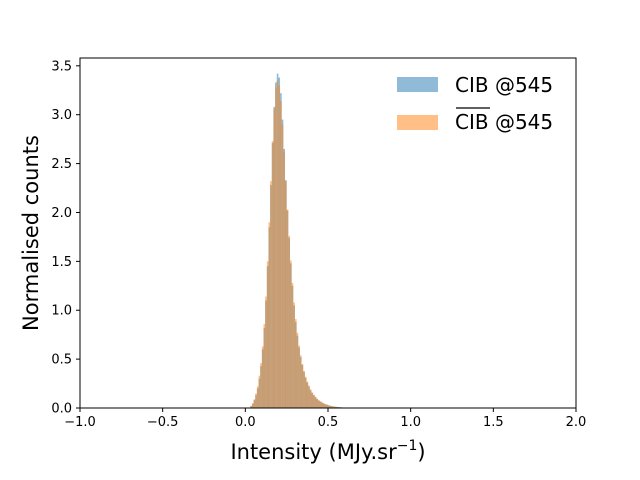  What do you see at coordinates (61, 409) in the screenshot?
I see `y-tick-label: 0.0` at bounding box center [61, 409].